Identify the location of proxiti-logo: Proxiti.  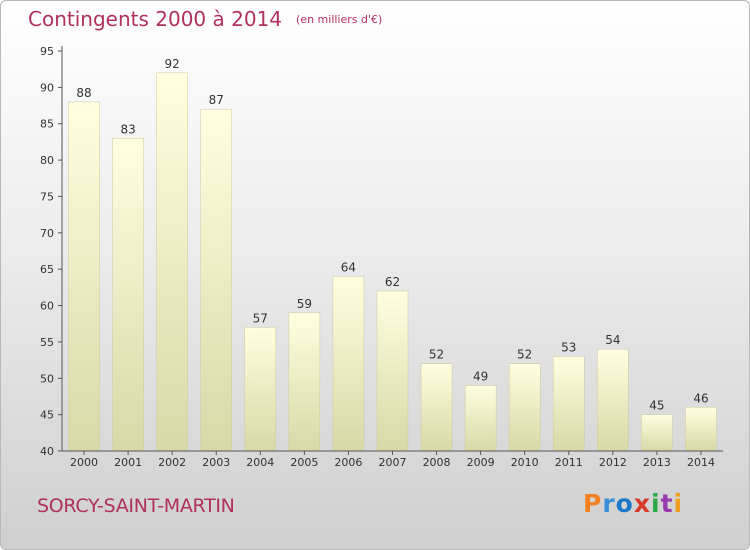
(633, 503).